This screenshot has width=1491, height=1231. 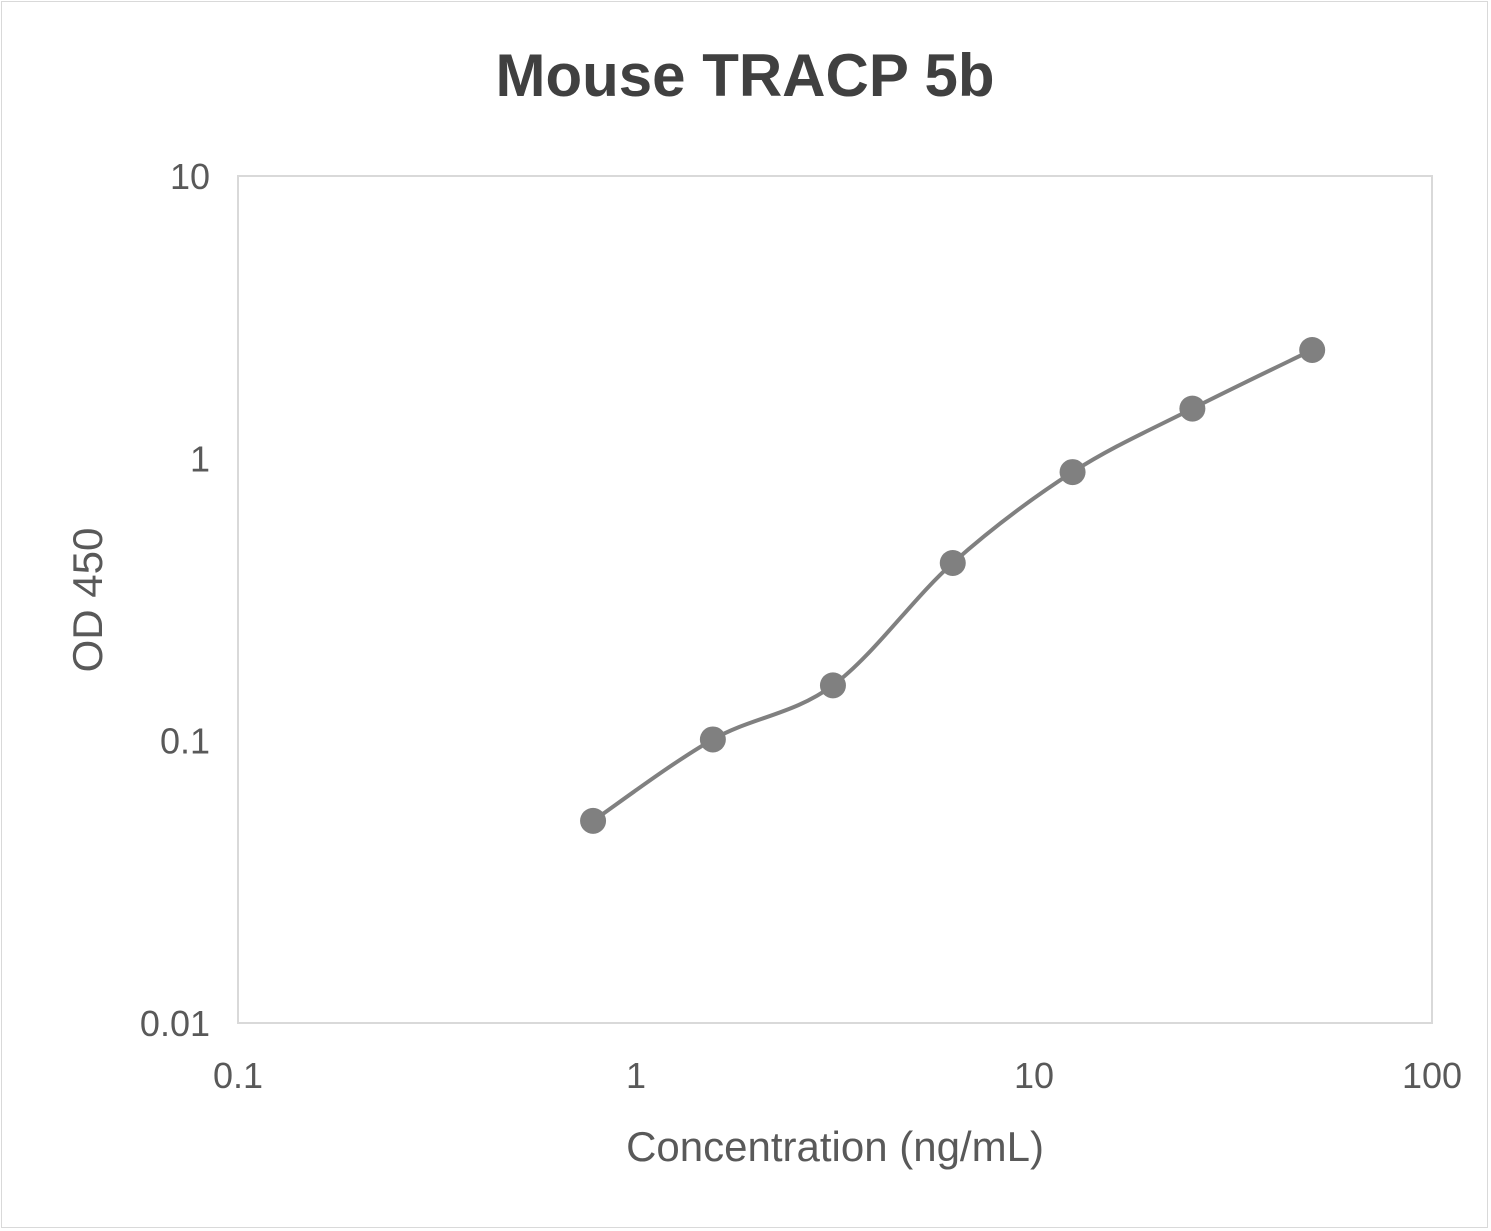 What do you see at coordinates (87, 600) in the screenshot?
I see `y-axis-label: OD 450` at bounding box center [87, 600].